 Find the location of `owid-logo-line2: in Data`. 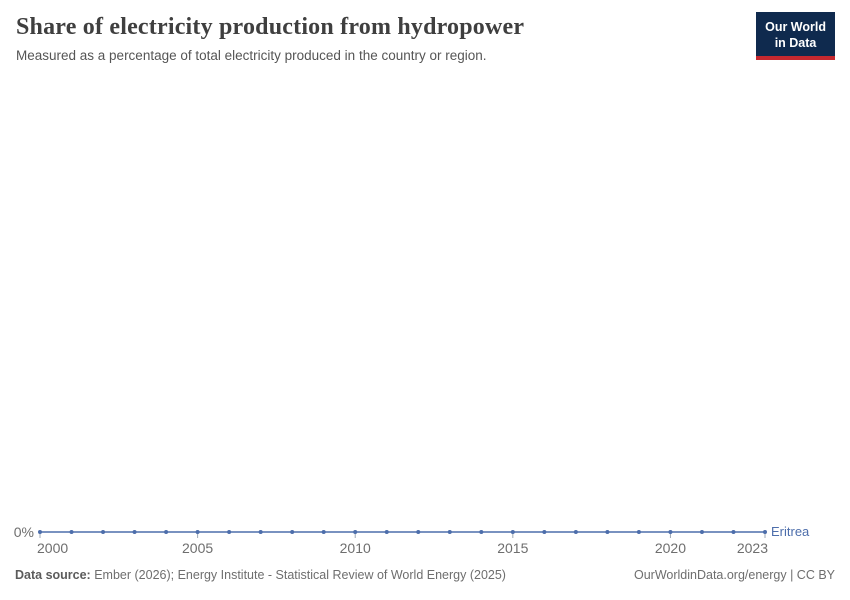

owid-logo-line2: in Data is located at coordinates (795, 43).